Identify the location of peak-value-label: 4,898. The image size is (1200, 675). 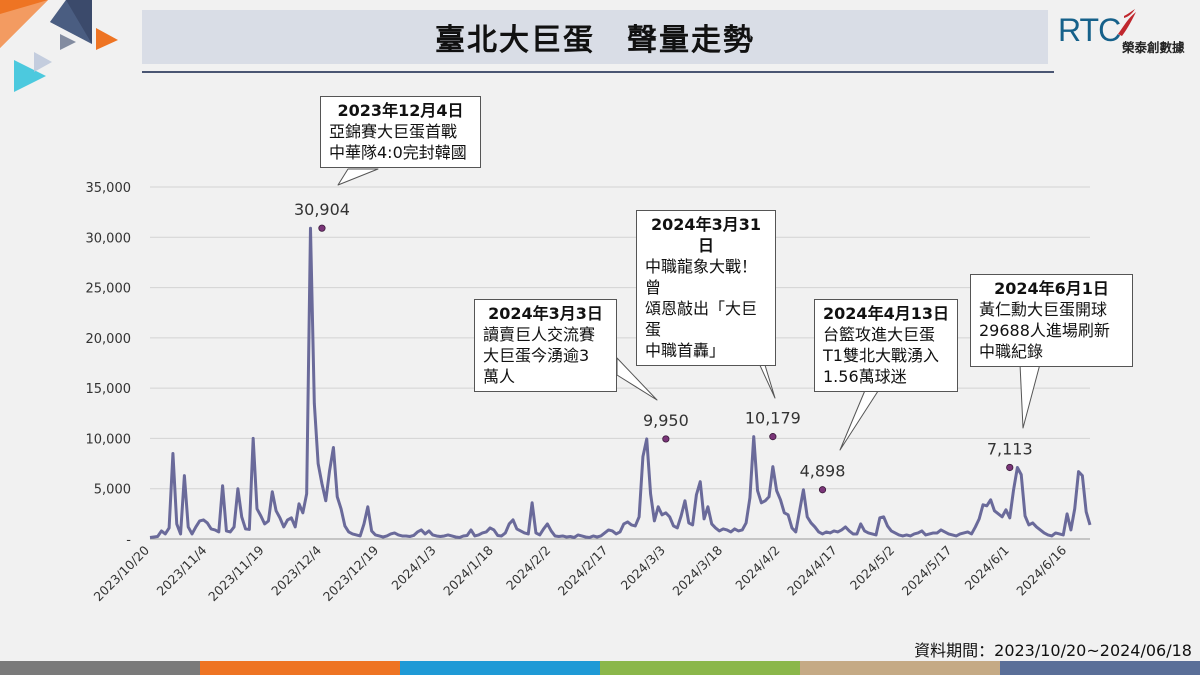
(823, 471).